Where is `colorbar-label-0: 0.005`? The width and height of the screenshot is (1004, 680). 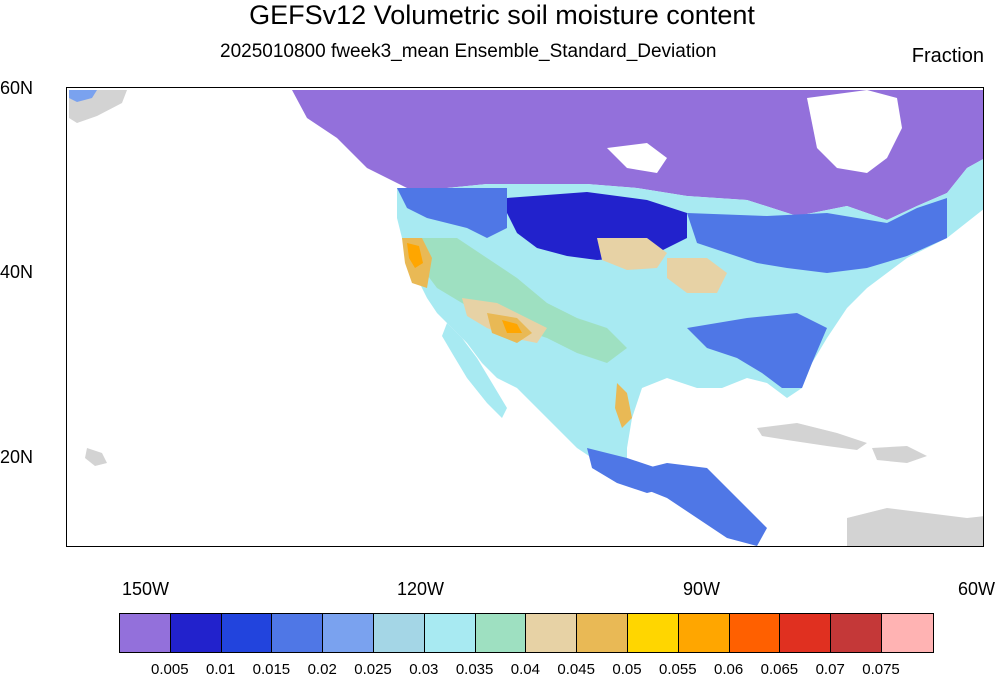
colorbar-label-0: 0.005 is located at coordinates (170, 669).